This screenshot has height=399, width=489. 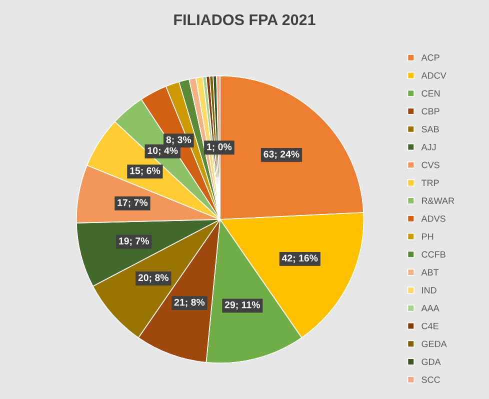 I want to click on data-label: 63; 24%, so click(x=282, y=154).